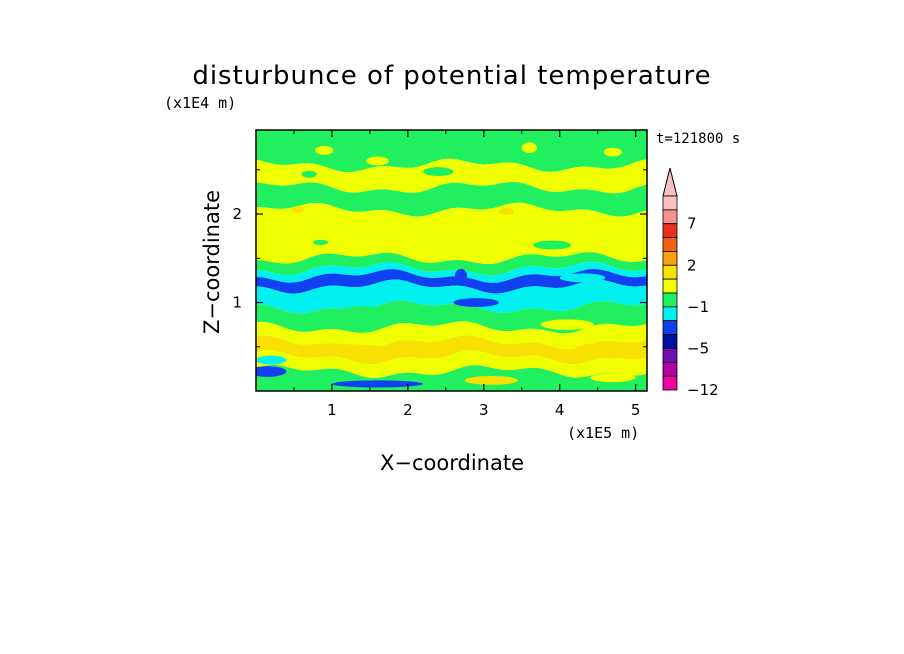 The image size is (904, 654). Describe the element at coordinates (692, 224) in the screenshot. I see `colorbar-tick-label: 7` at that location.